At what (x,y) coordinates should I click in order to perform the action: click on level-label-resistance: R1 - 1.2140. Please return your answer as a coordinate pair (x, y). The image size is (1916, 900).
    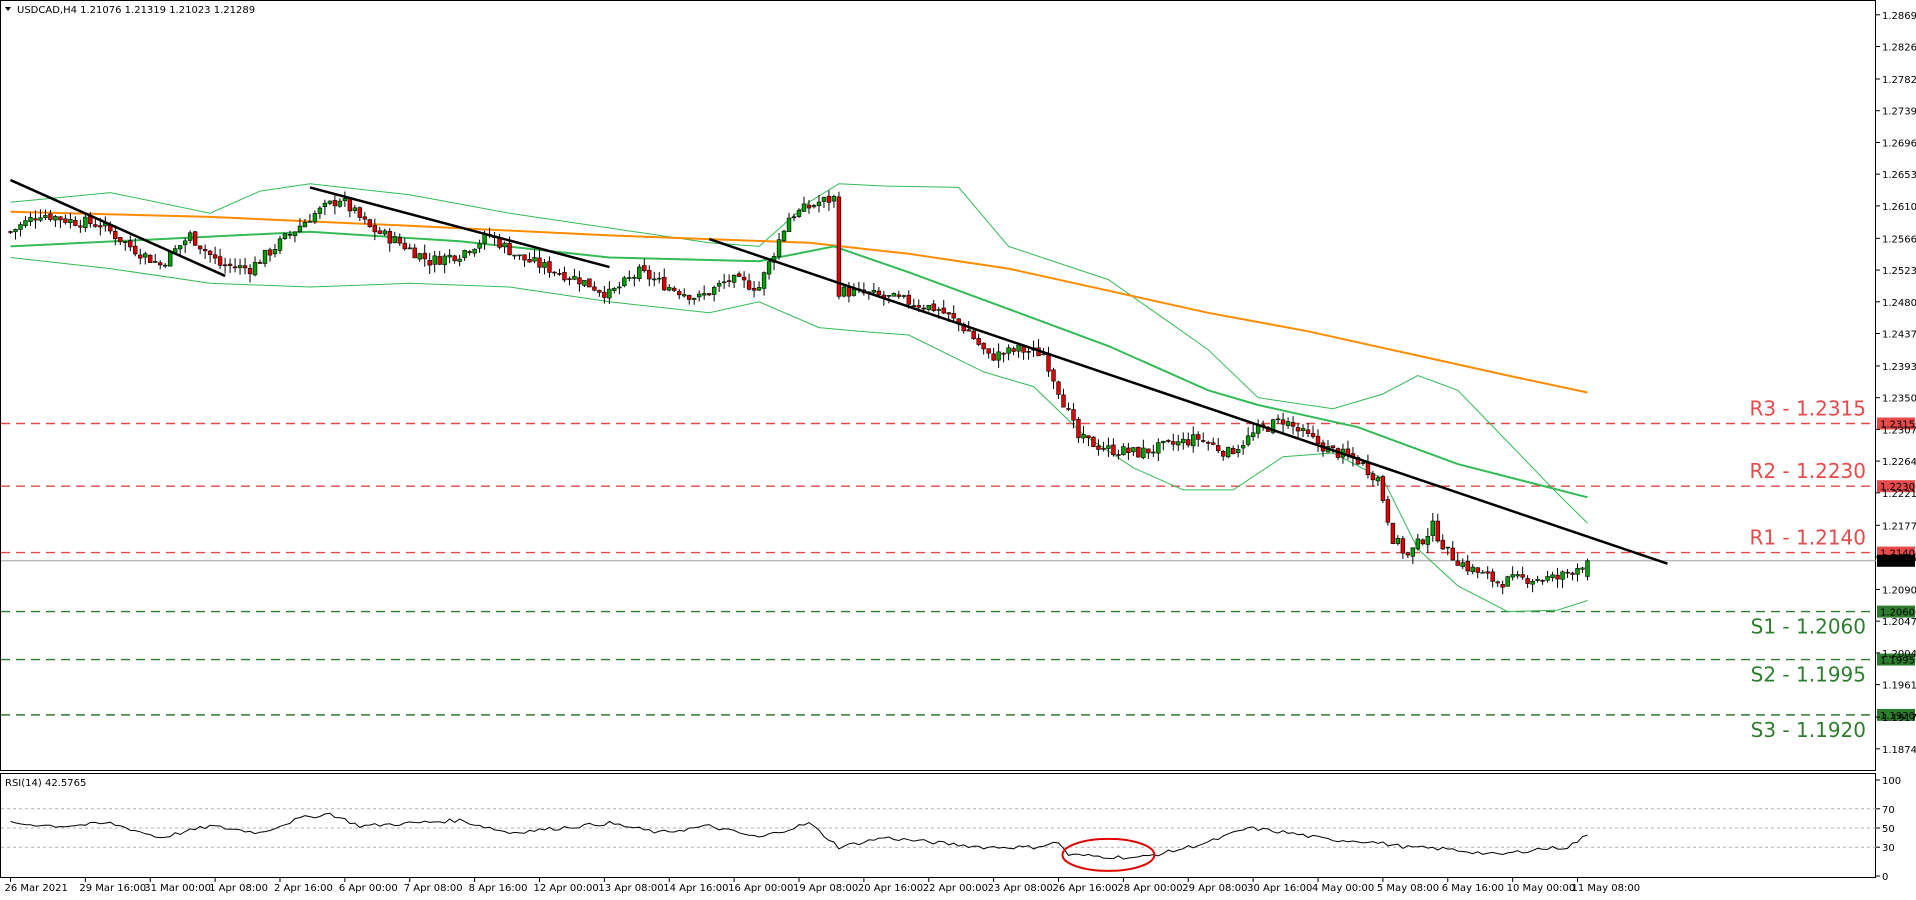
    Looking at the image, I should click on (1807, 538).